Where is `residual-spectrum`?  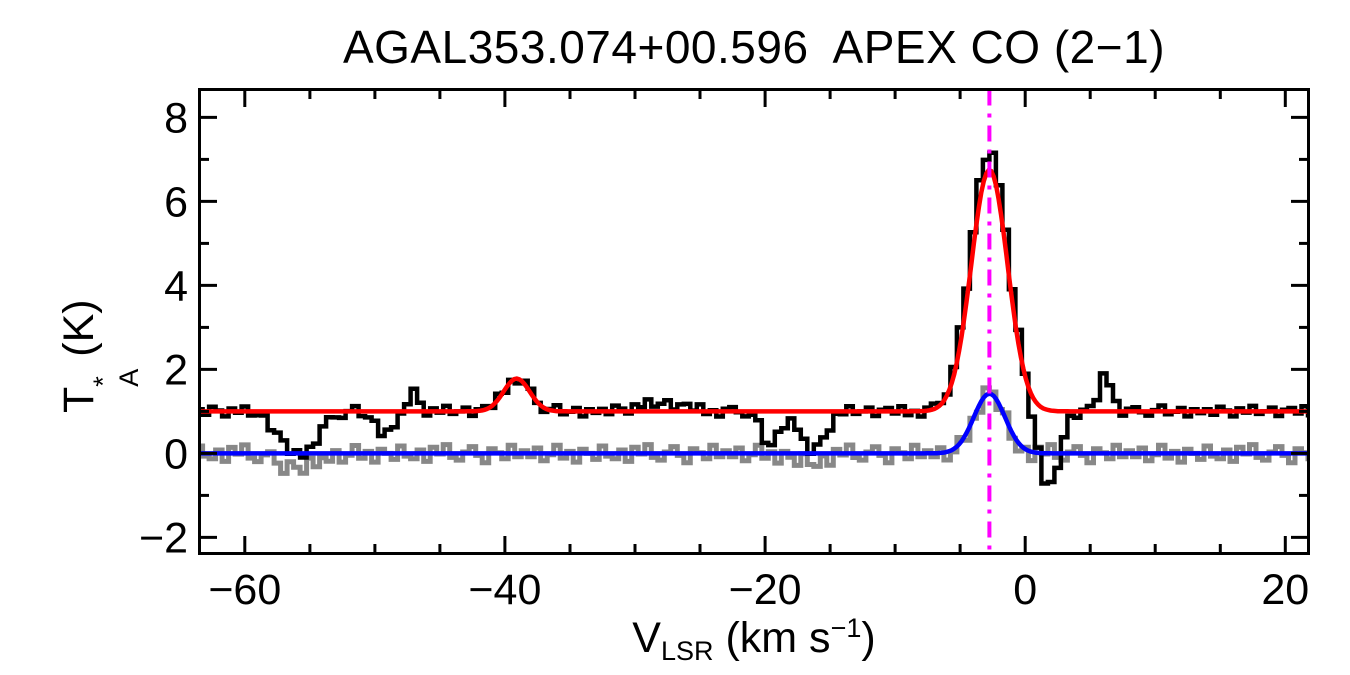
residual-spectrum is located at coordinates (754, 430).